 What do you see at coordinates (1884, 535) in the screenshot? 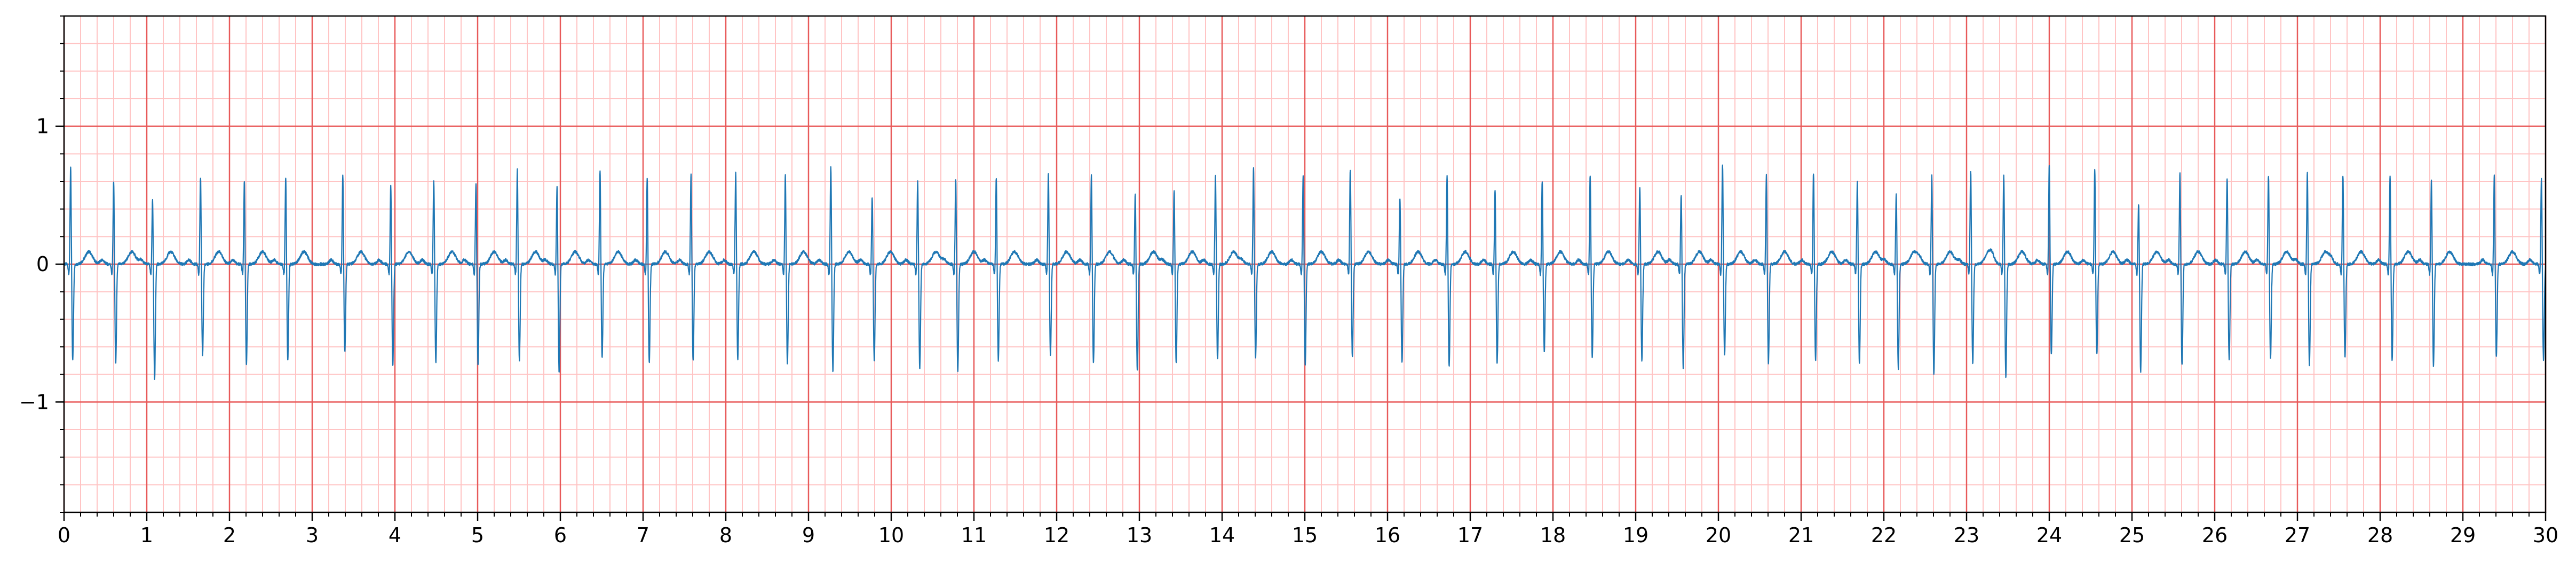
I see `x-tick-label: 22` at bounding box center [1884, 535].